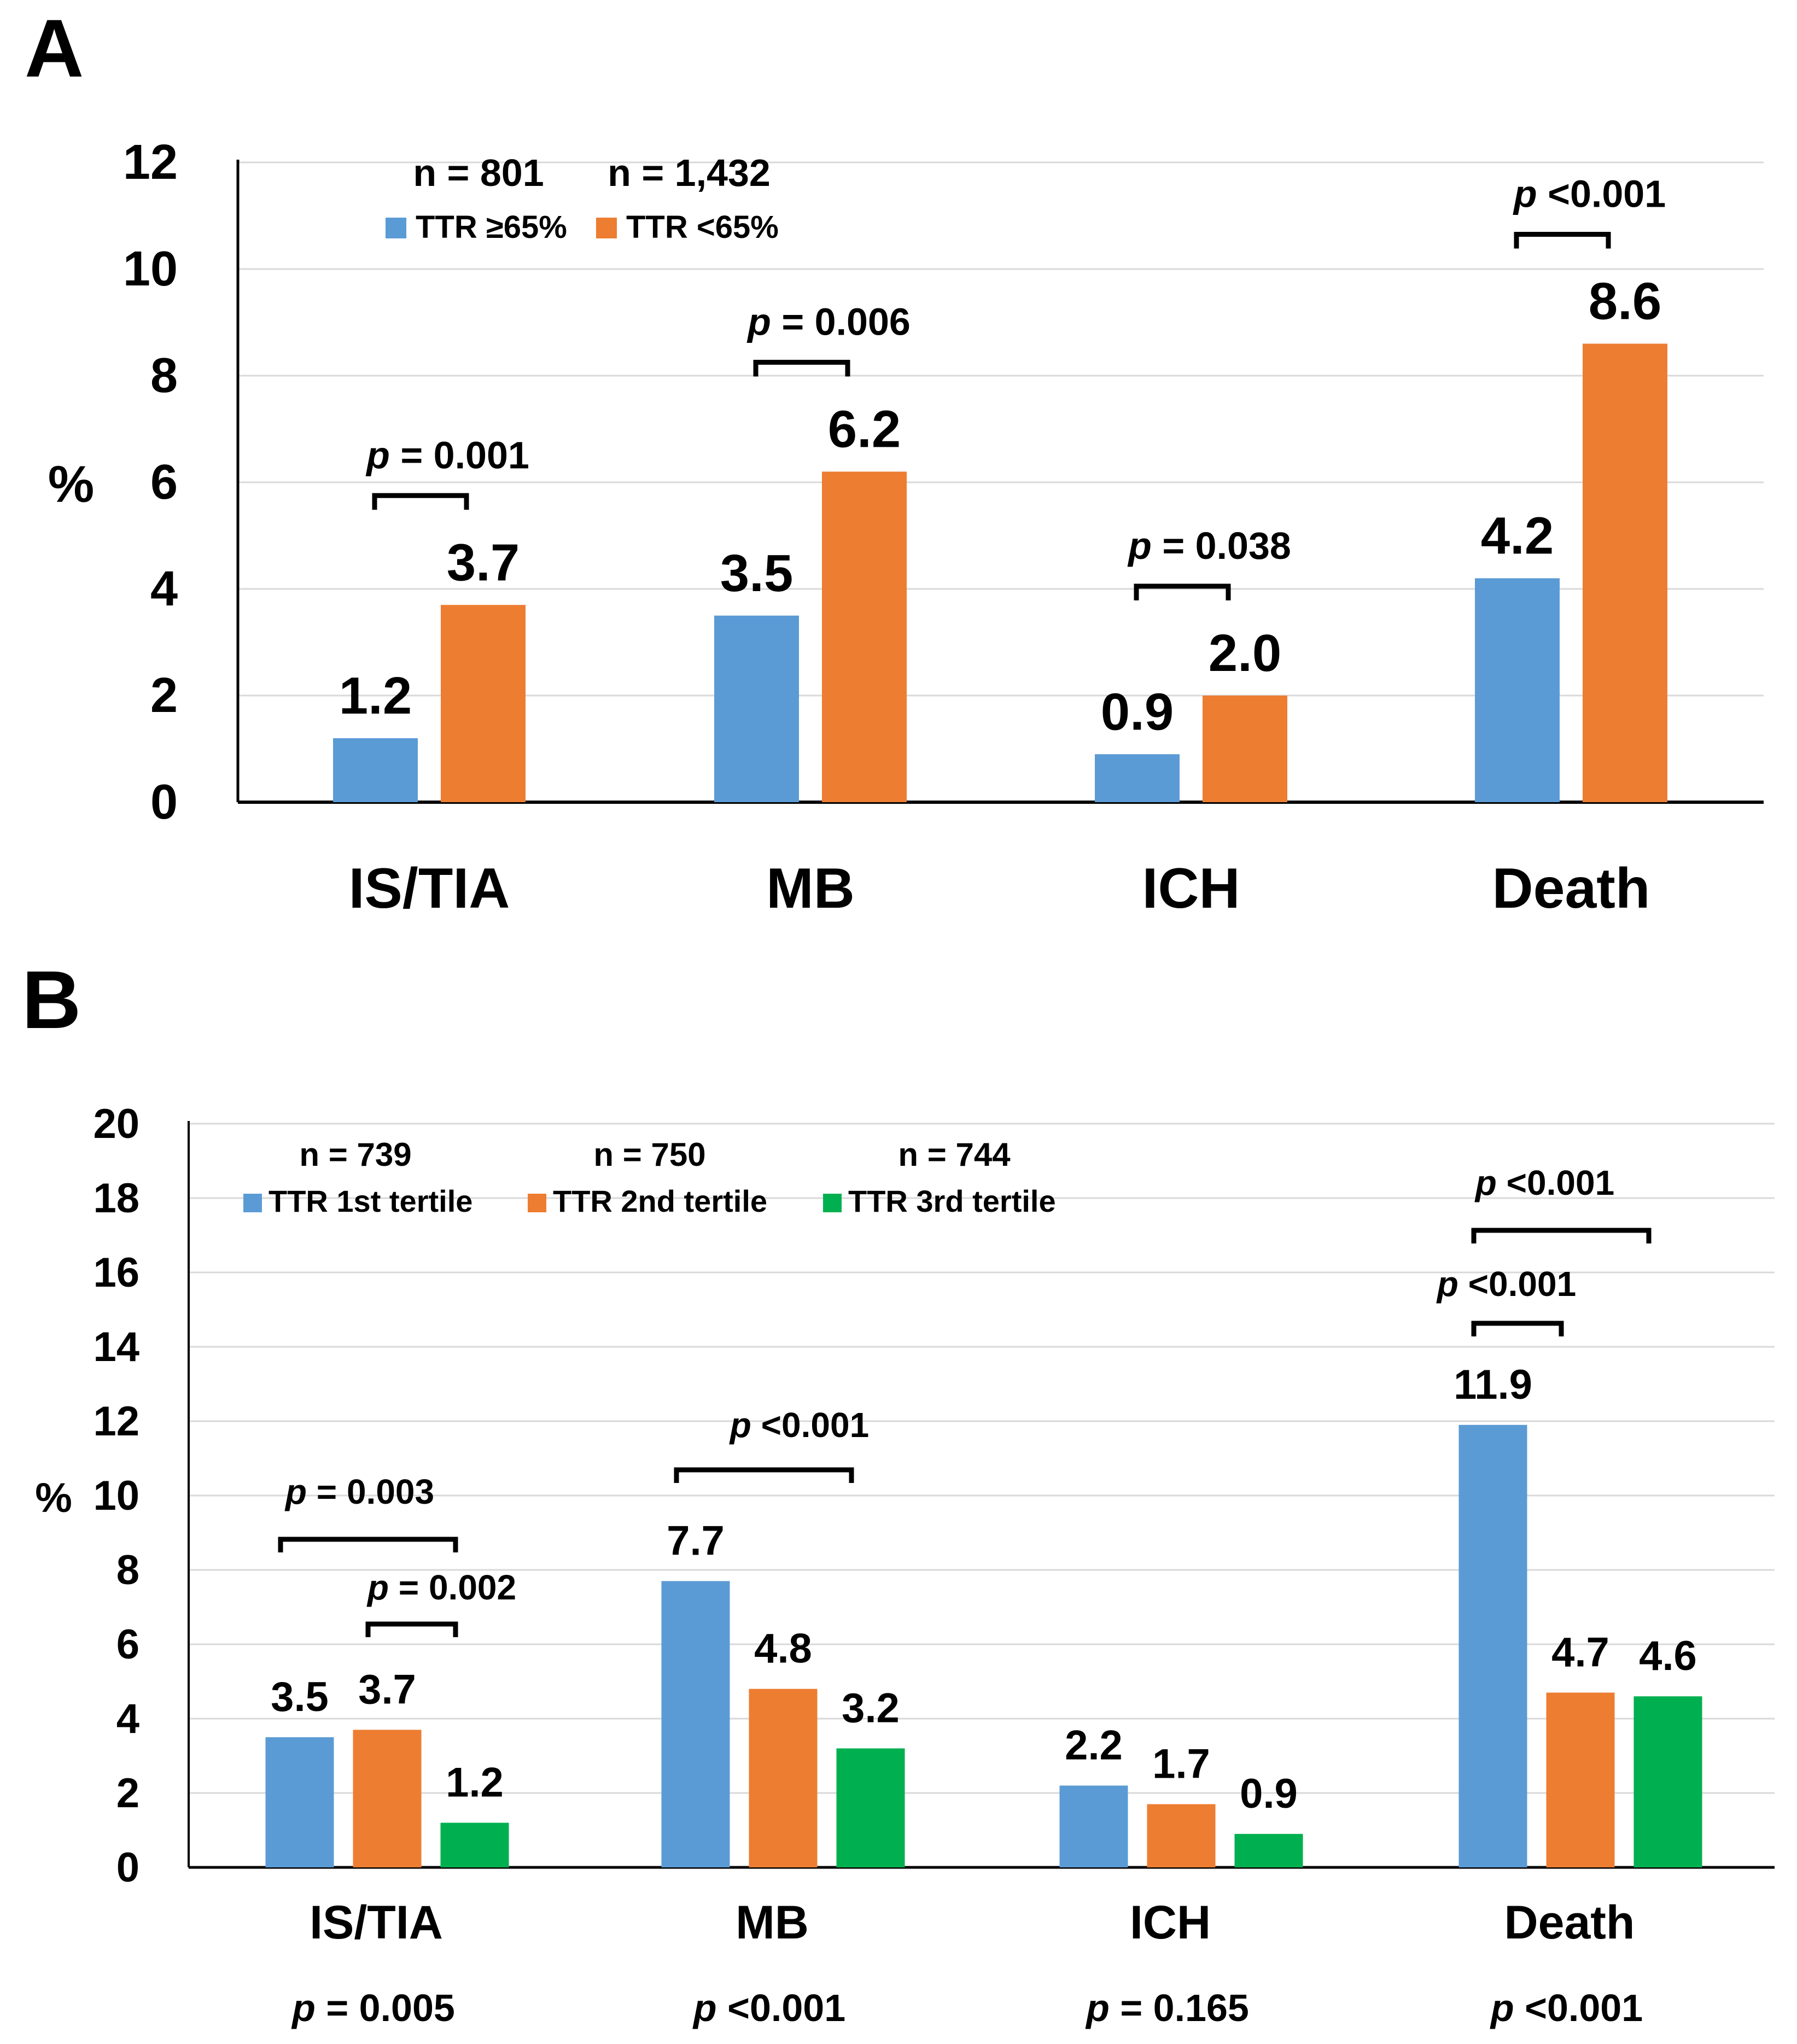  What do you see at coordinates (810, 888) in the screenshot?
I see `category-label: MB` at bounding box center [810, 888].